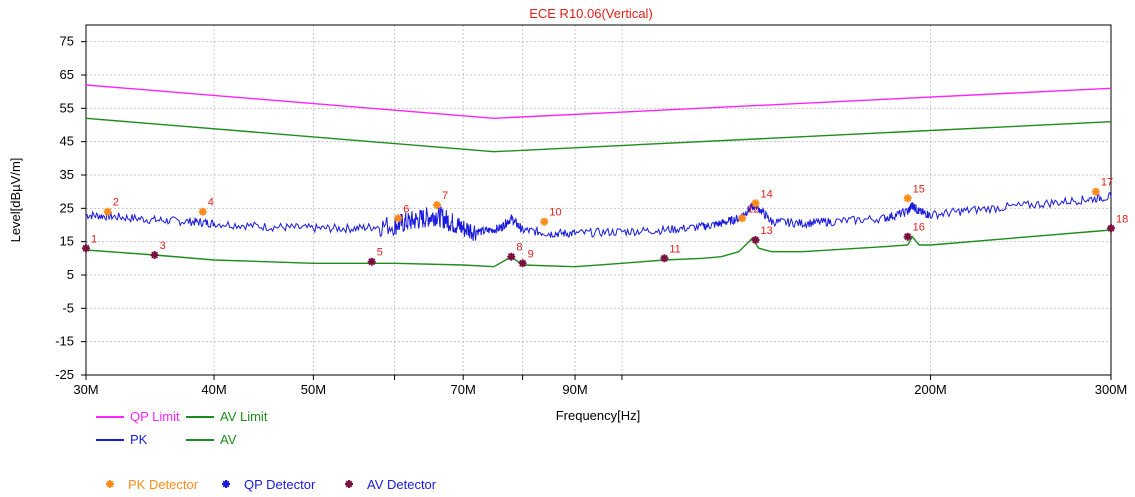 This screenshot has width=1135, height=497. What do you see at coordinates (155, 416) in the screenshot?
I see `legend-line-label: QP Limit` at bounding box center [155, 416].